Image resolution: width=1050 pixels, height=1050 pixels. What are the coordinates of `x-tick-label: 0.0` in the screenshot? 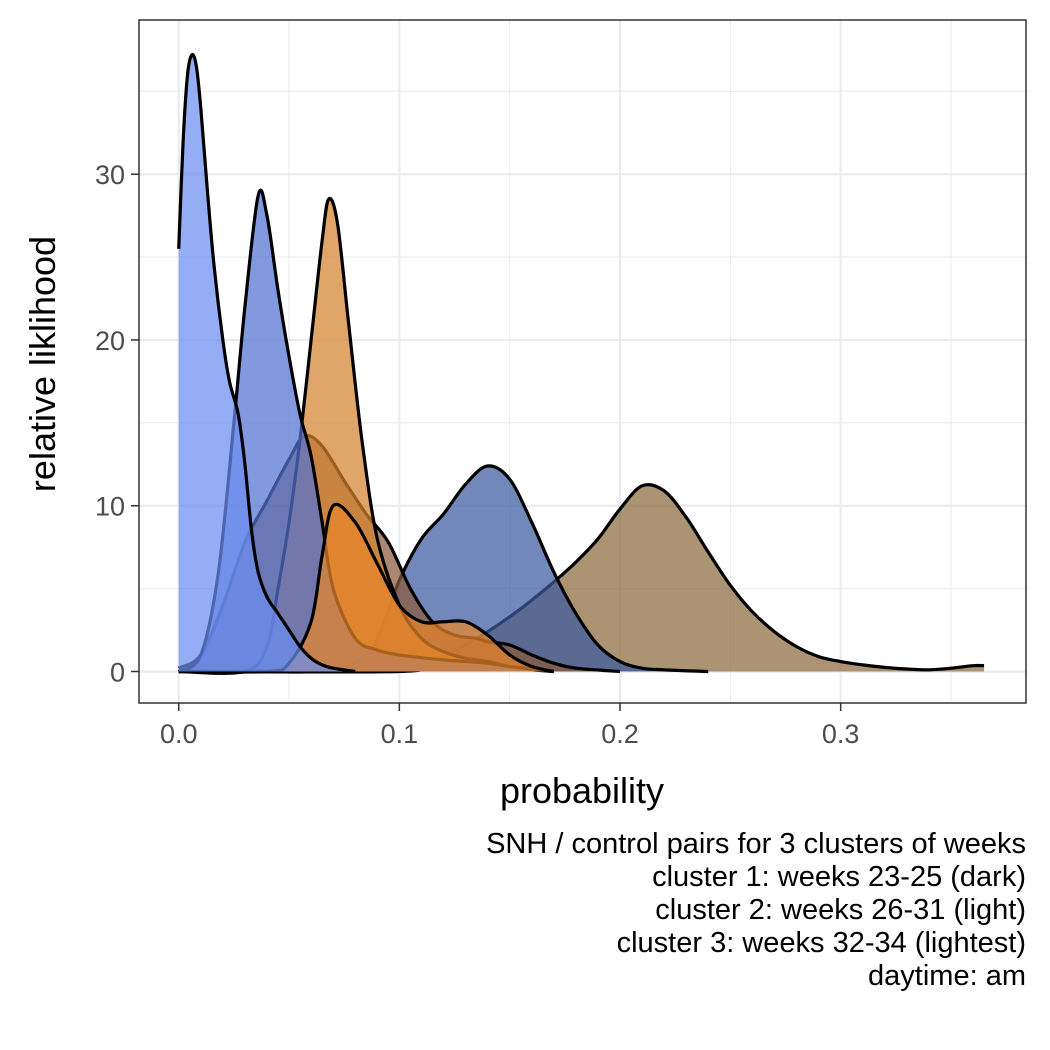 It's located at (179, 734).